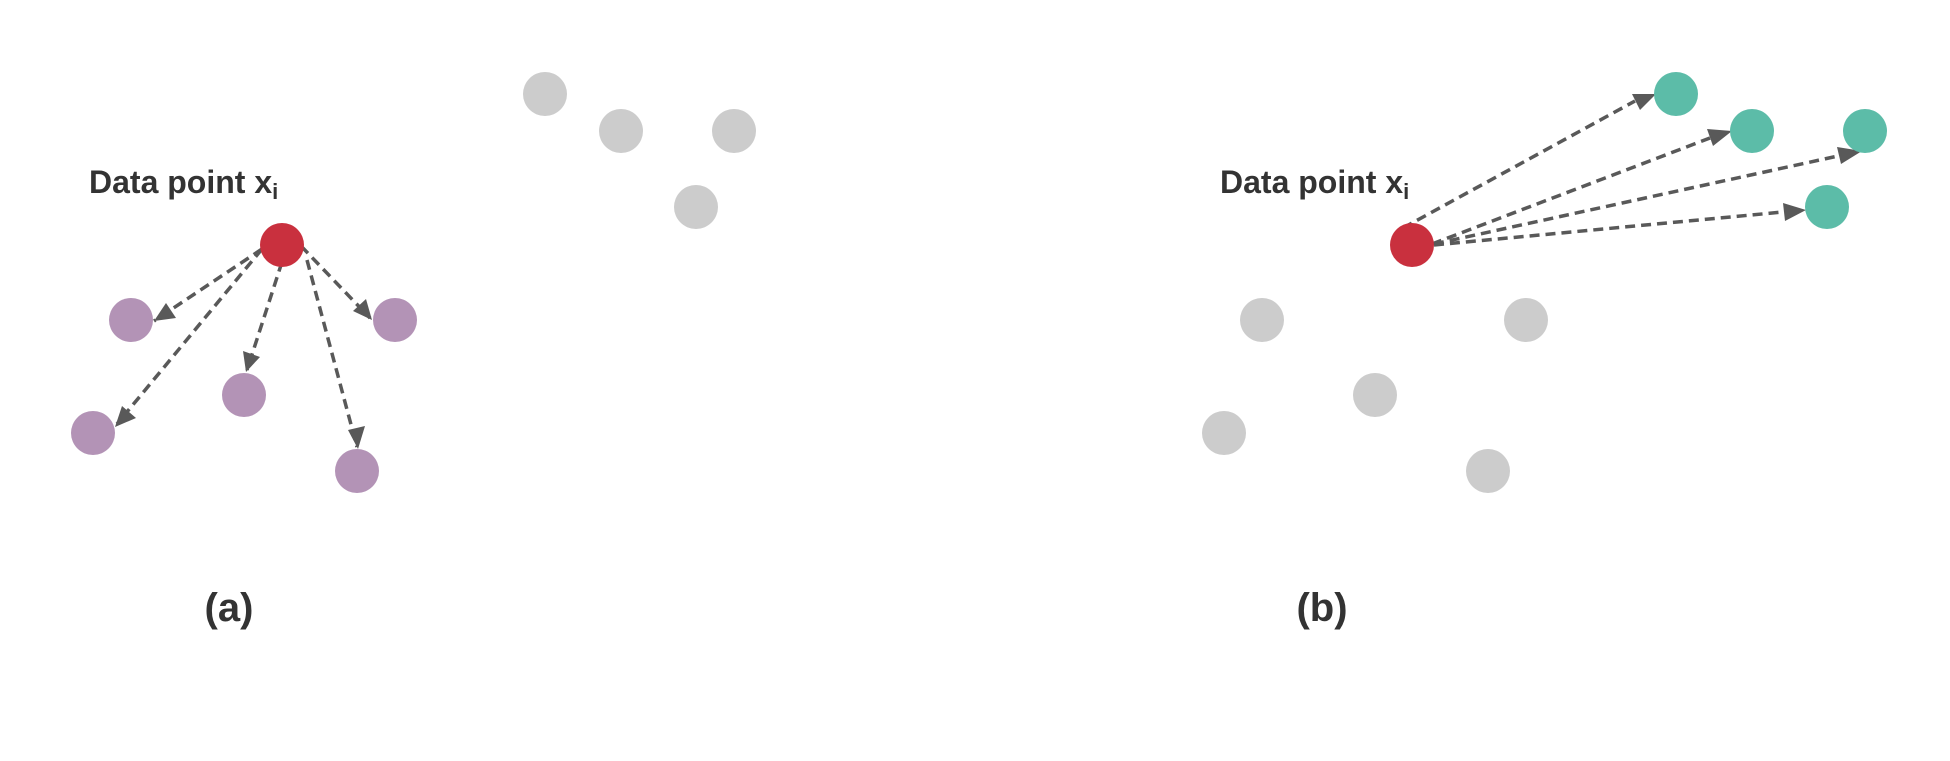 This screenshot has width=1950, height=761. I want to click on panel-a-arrows, so click(243, 346).